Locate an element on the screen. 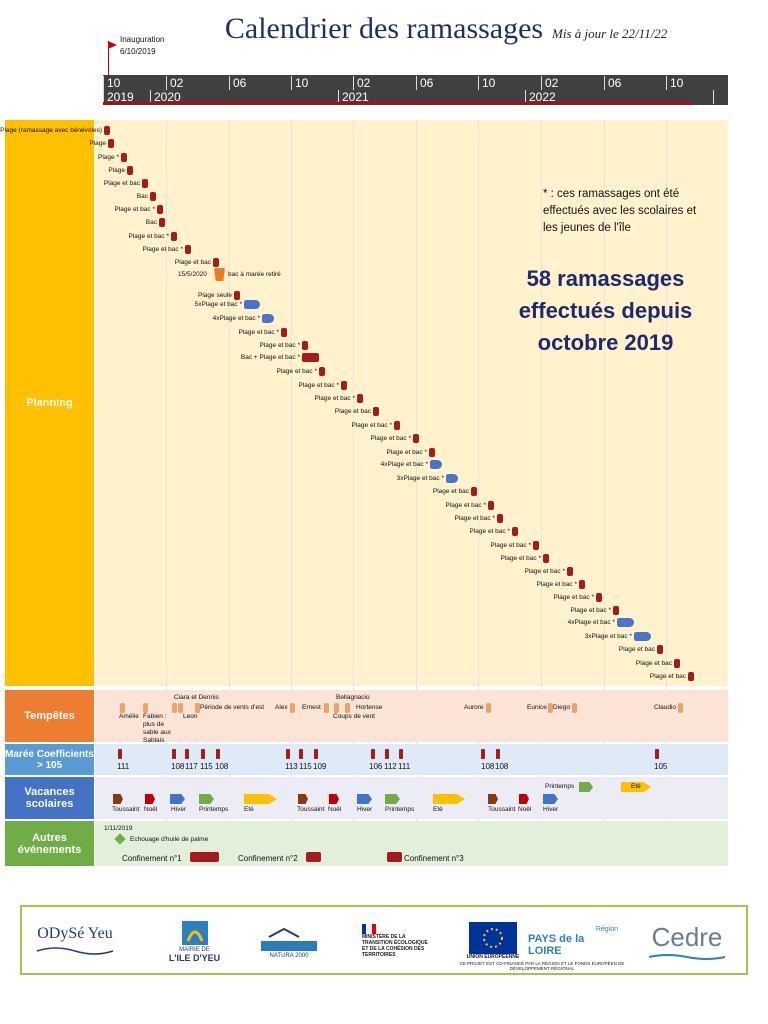 Image resolution: width=768 pixels, height=1024 pixels. collection-label: Plage seule is located at coordinates (215, 295).